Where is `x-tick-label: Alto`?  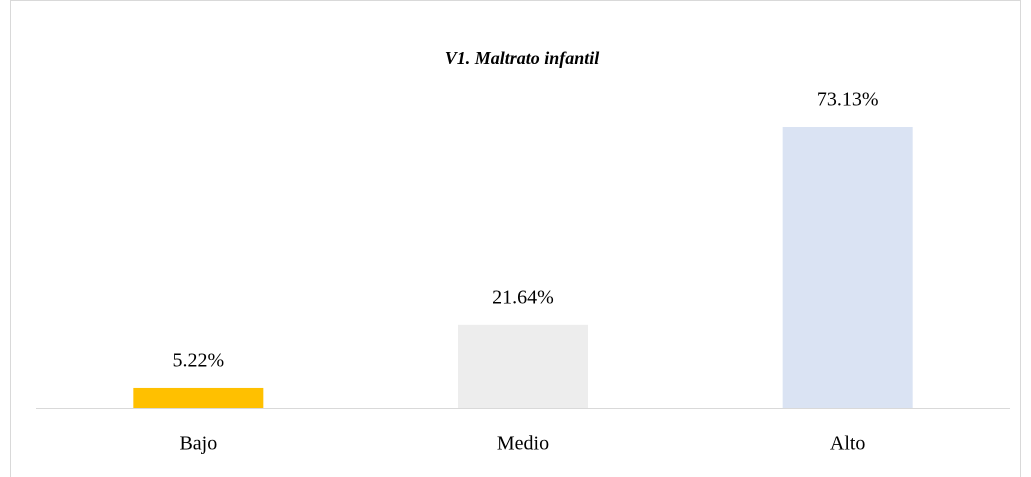
x-tick-label: Alto is located at coordinates (848, 444).